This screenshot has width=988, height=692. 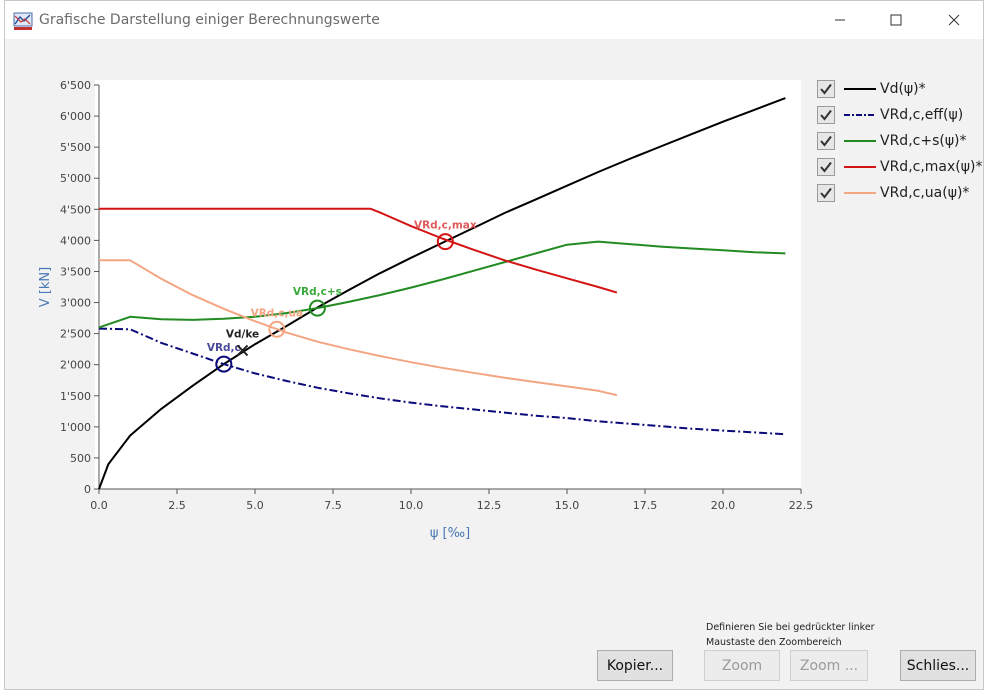 I want to click on zoom-hint-line-2: Maustaste den Zoombereich, so click(x=774, y=642).